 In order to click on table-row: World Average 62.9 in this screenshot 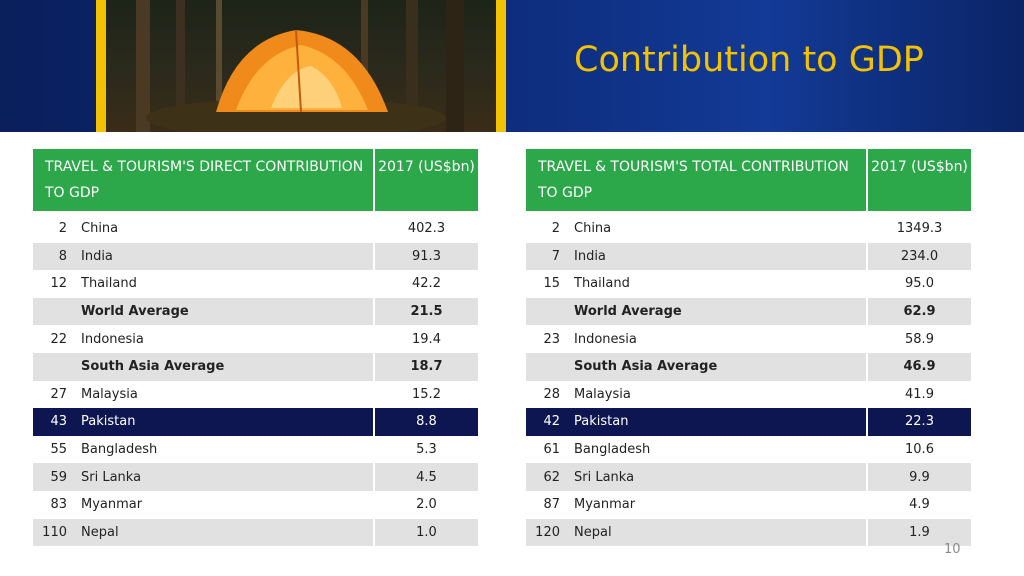, I will do `click(748, 311)`.